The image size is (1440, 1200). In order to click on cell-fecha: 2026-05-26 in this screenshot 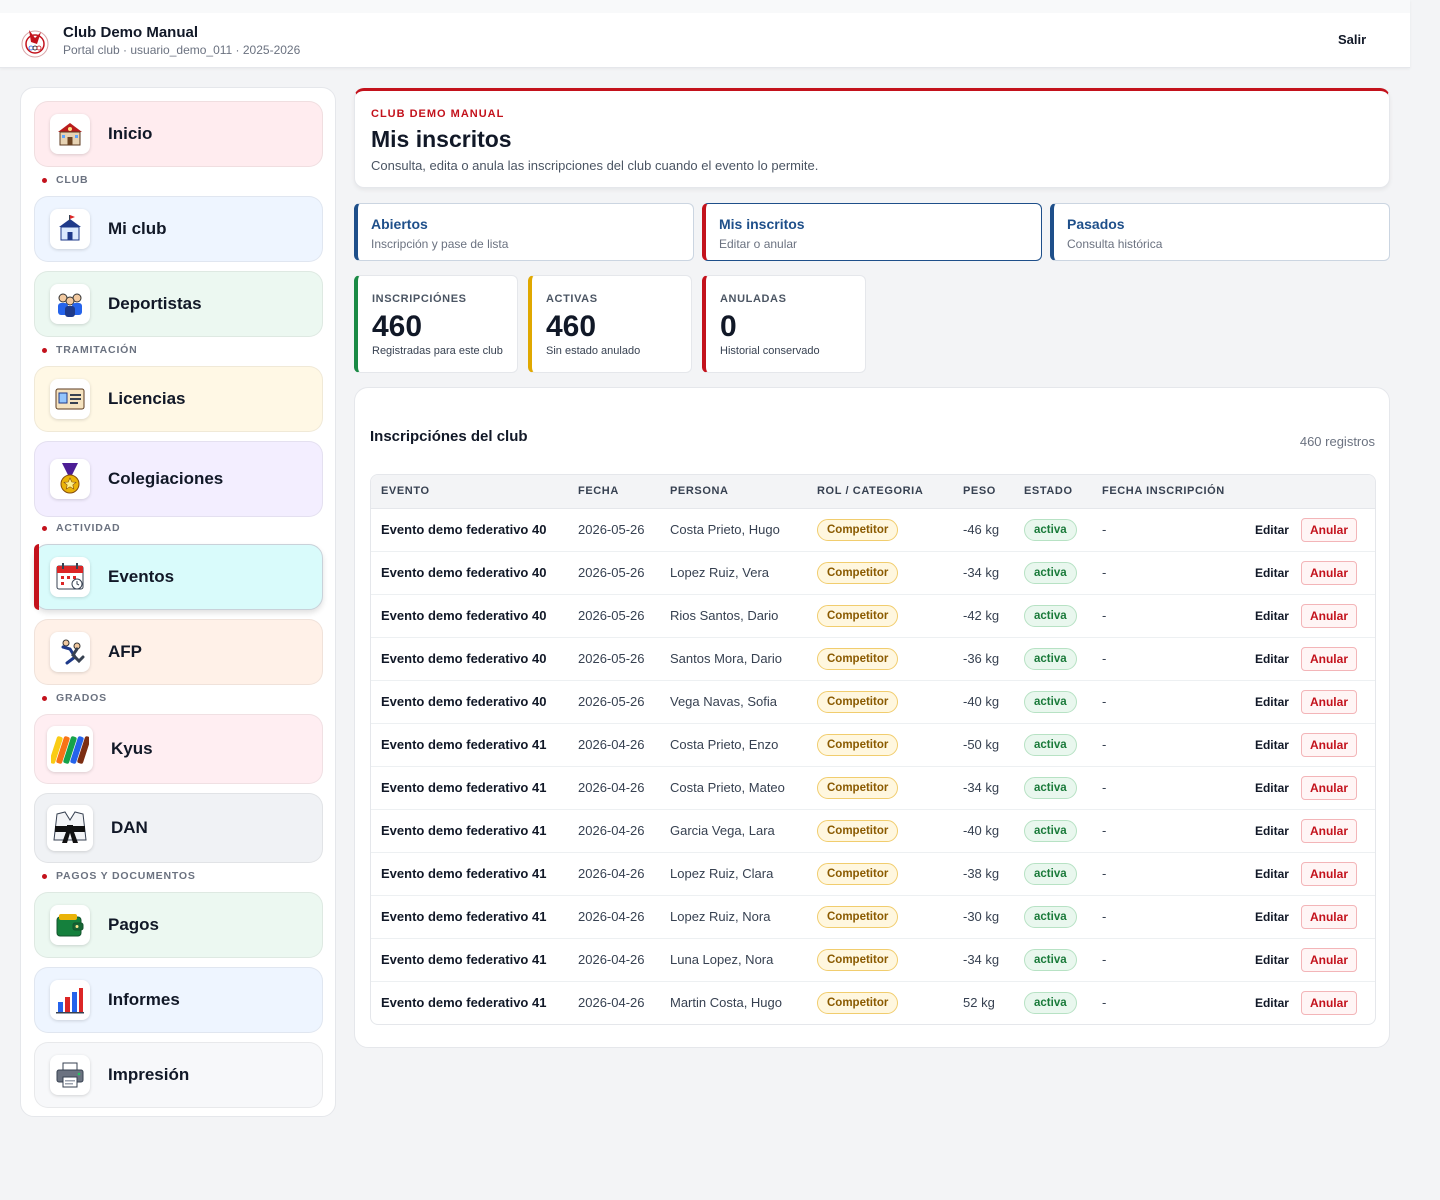, I will do `click(611, 529)`.